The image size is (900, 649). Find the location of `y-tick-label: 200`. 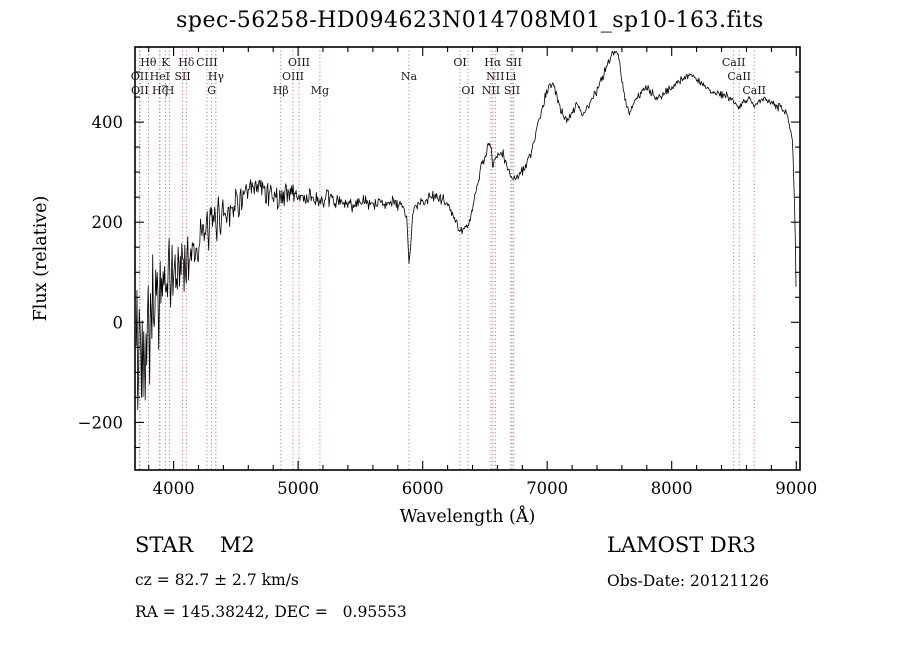

y-tick-label: 200 is located at coordinates (108, 222).